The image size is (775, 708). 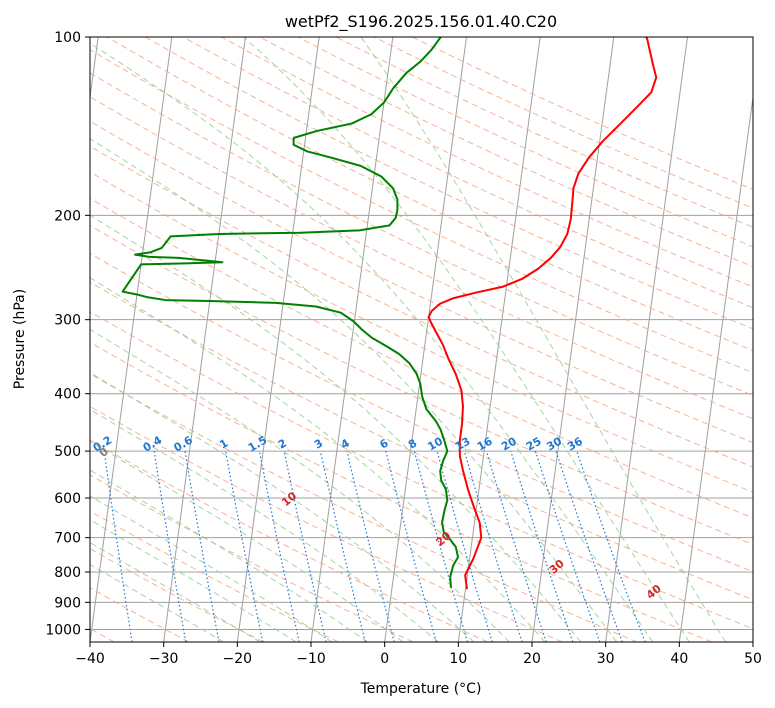 What do you see at coordinates (384, 659) in the screenshot?
I see `x-tick-label: 0` at bounding box center [384, 659].